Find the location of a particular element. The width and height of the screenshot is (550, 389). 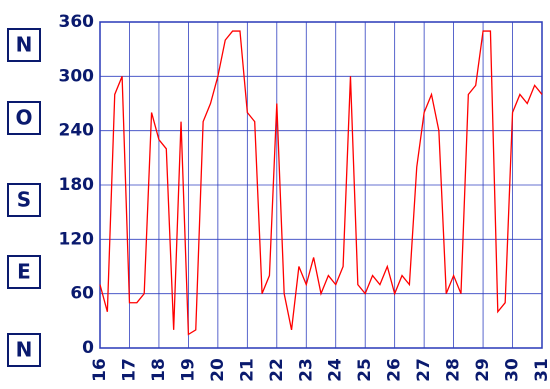

x-tick-label: 17 is located at coordinates (129, 370).